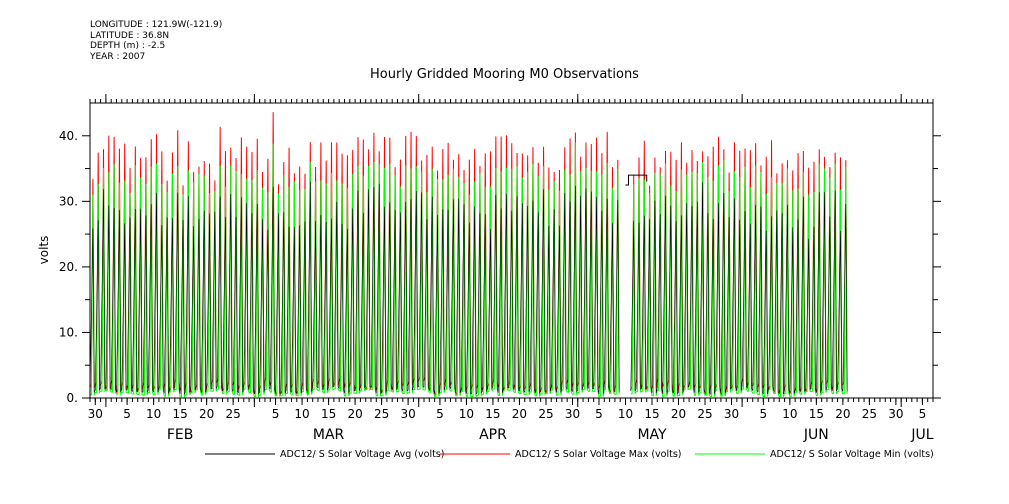  What do you see at coordinates (68, 201) in the screenshot?
I see `y-tick-label: 30.` at bounding box center [68, 201].